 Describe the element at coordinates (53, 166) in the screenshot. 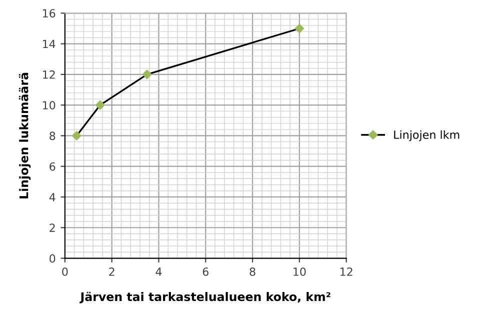

I see `y-tick-label: 6` at that location.